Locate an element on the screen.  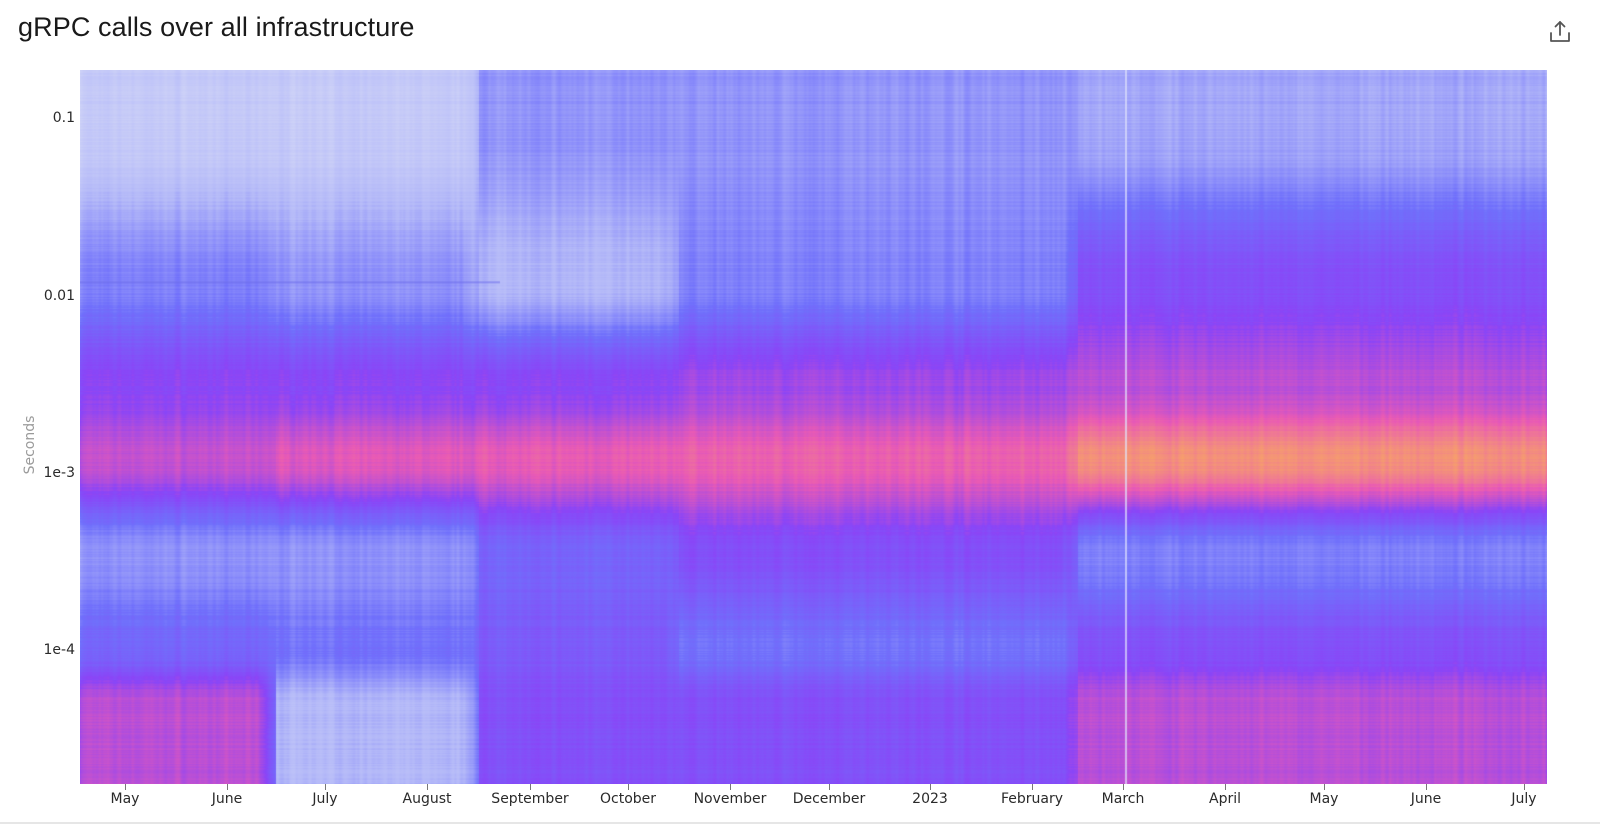
y-tick-label: 0.01 is located at coordinates (59, 296).